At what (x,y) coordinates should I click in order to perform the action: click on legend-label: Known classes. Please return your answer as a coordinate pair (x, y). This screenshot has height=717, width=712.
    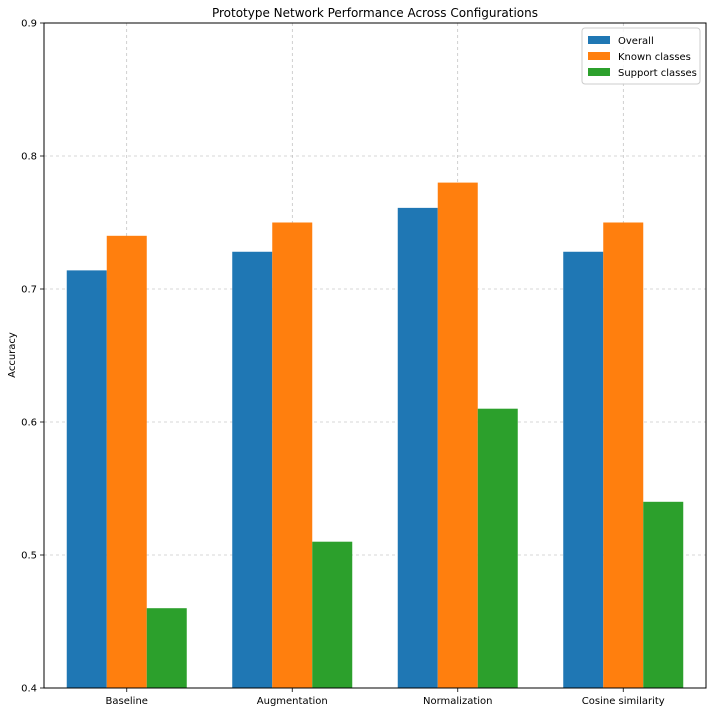
    Looking at the image, I should click on (654, 57).